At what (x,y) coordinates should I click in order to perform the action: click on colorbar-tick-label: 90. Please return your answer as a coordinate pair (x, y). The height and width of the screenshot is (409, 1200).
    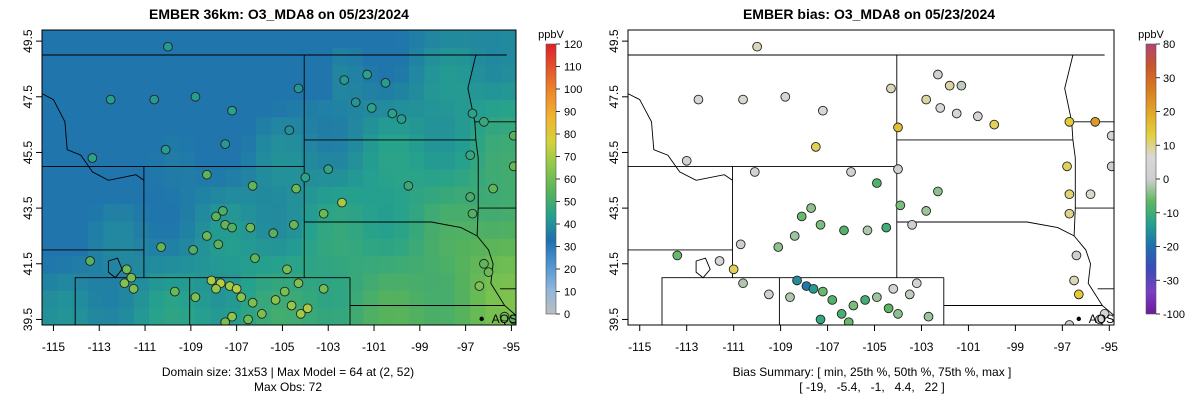
    Looking at the image, I should click on (570, 113).